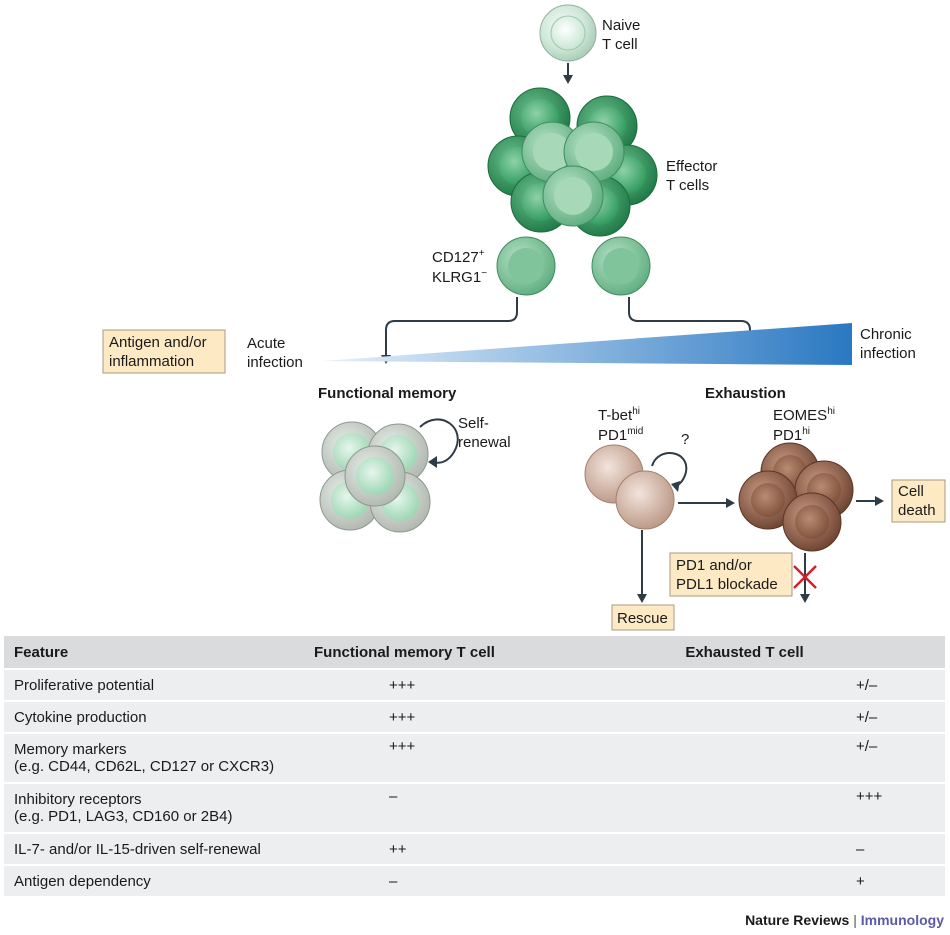 The height and width of the screenshot is (935, 950). What do you see at coordinates (84, 685) in the screenshot?
I see `feature-cell: Proliferative potential` at bounding box center [84, 685].